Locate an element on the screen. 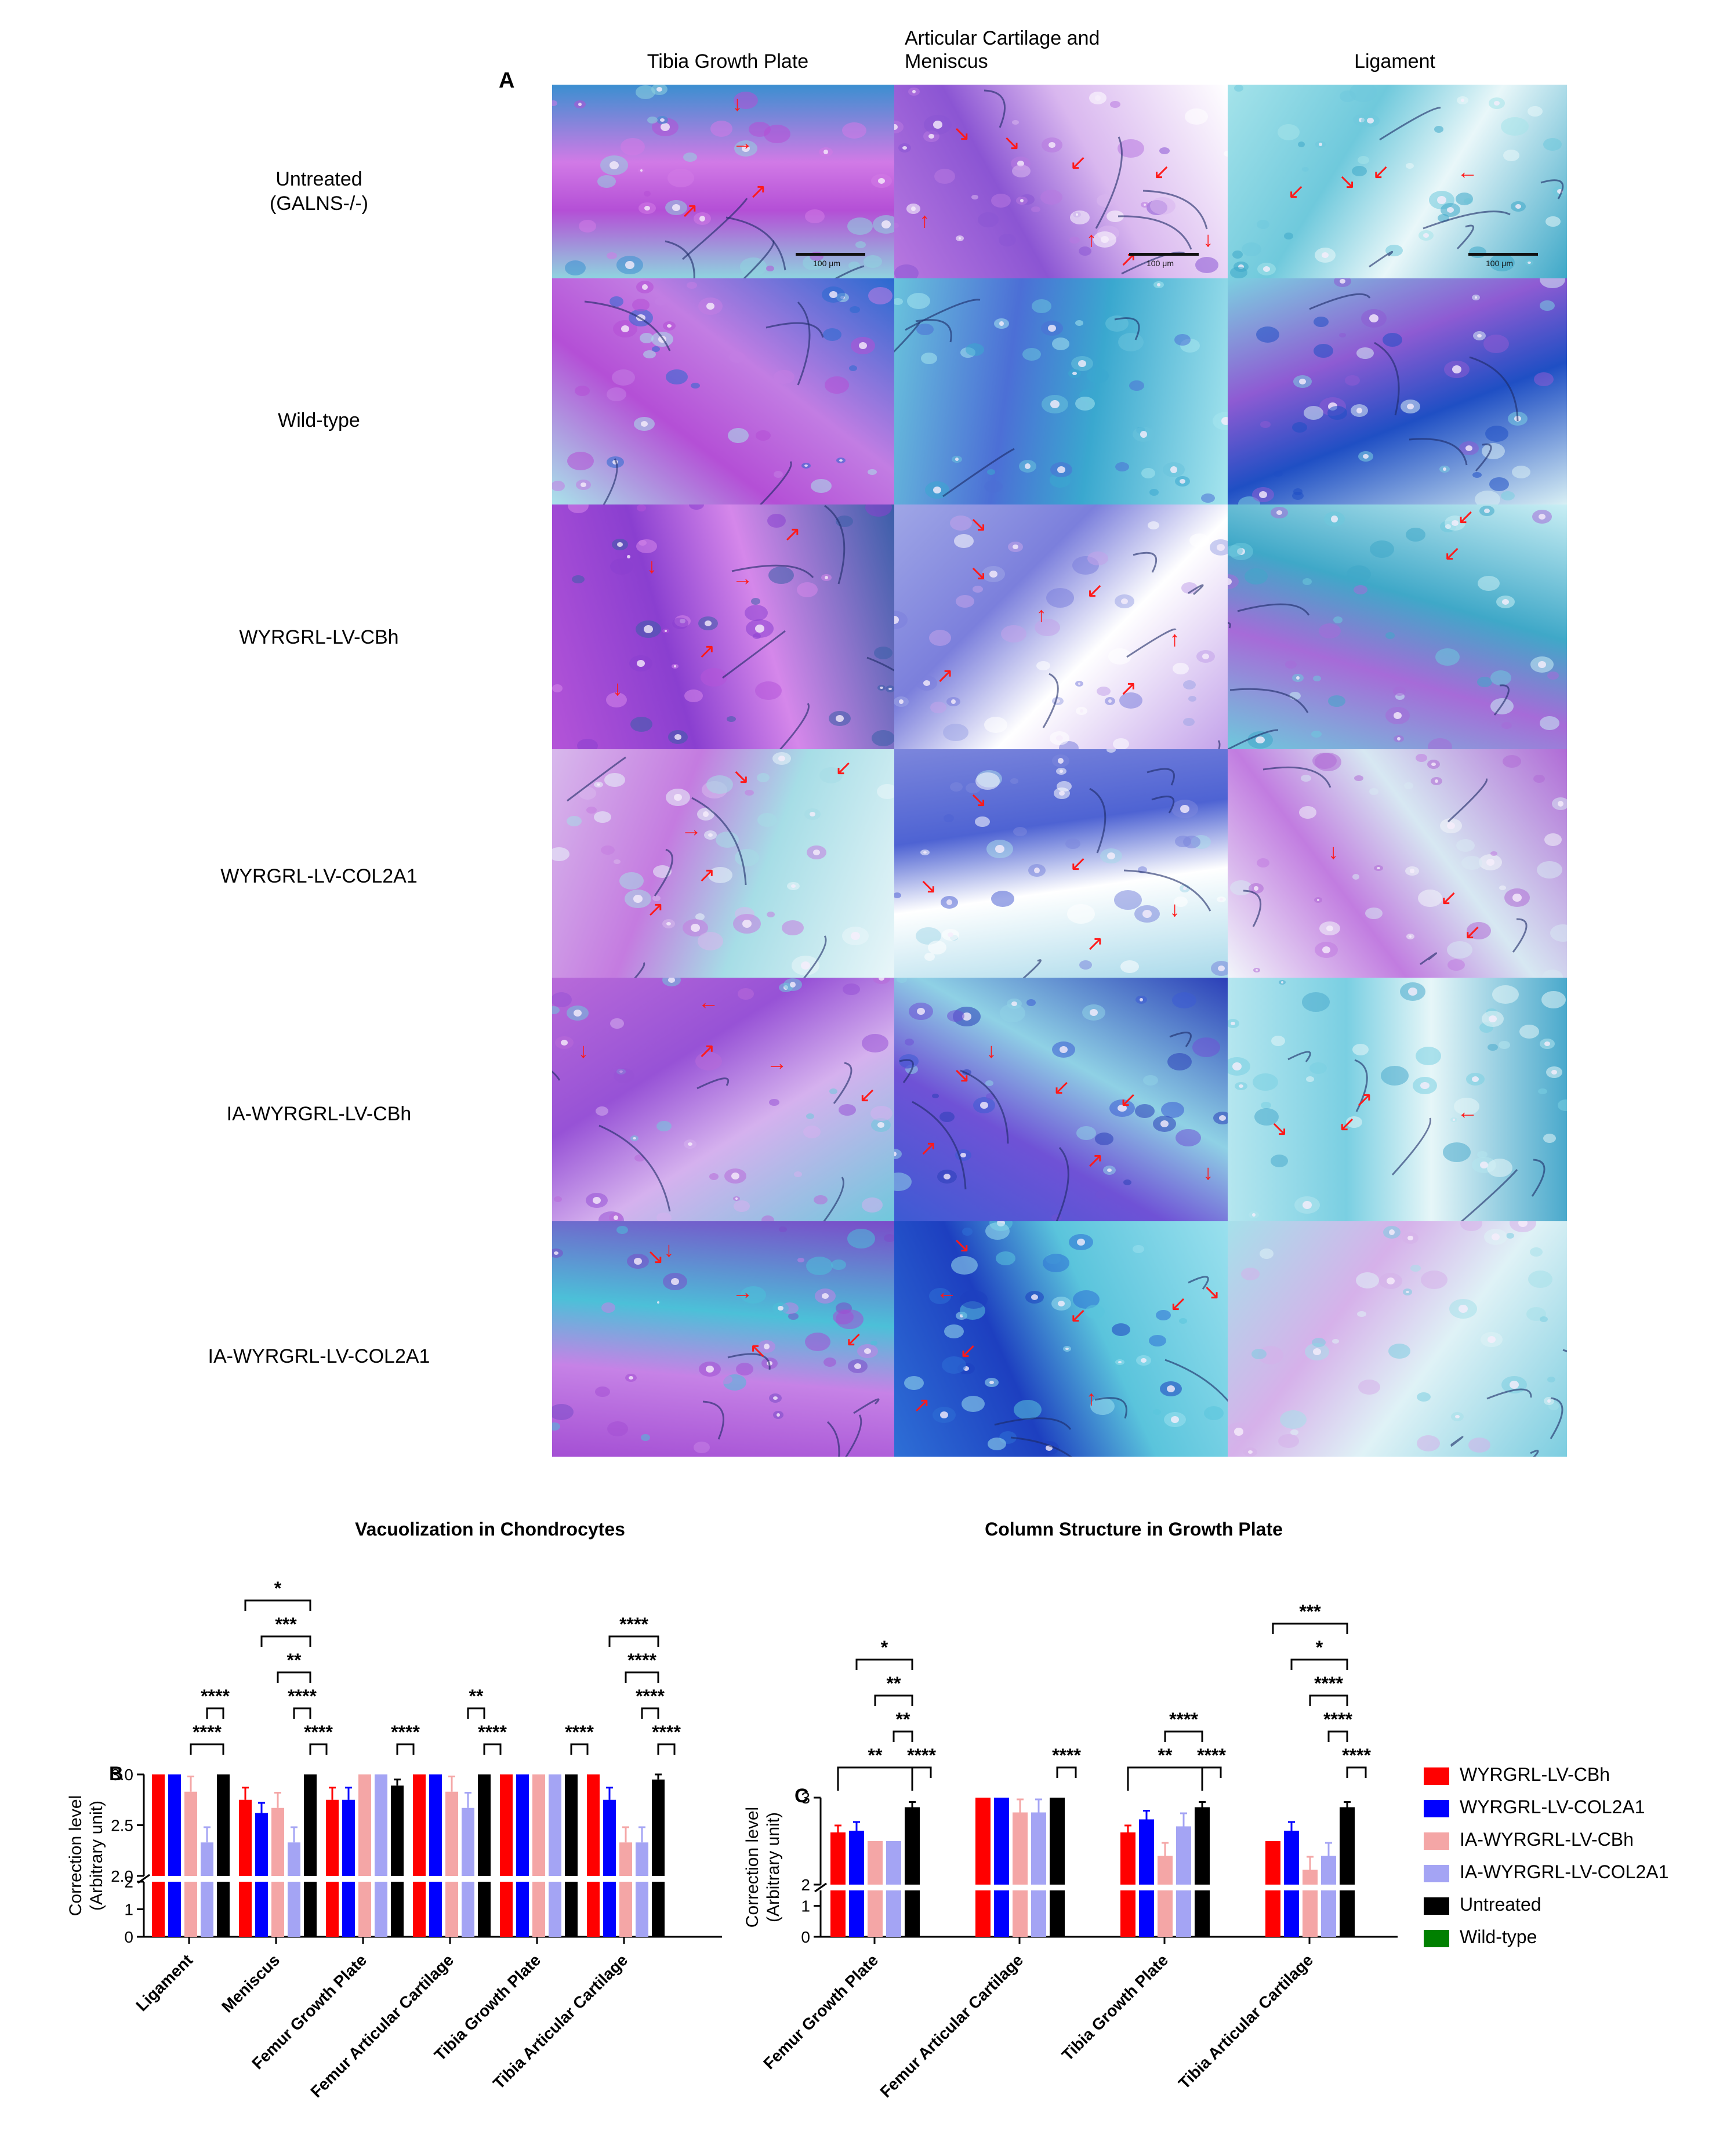 The width and height of the screenshot is (1716, 2156). y-tick-label: 2.0 is located at coordinates (122, 1876).